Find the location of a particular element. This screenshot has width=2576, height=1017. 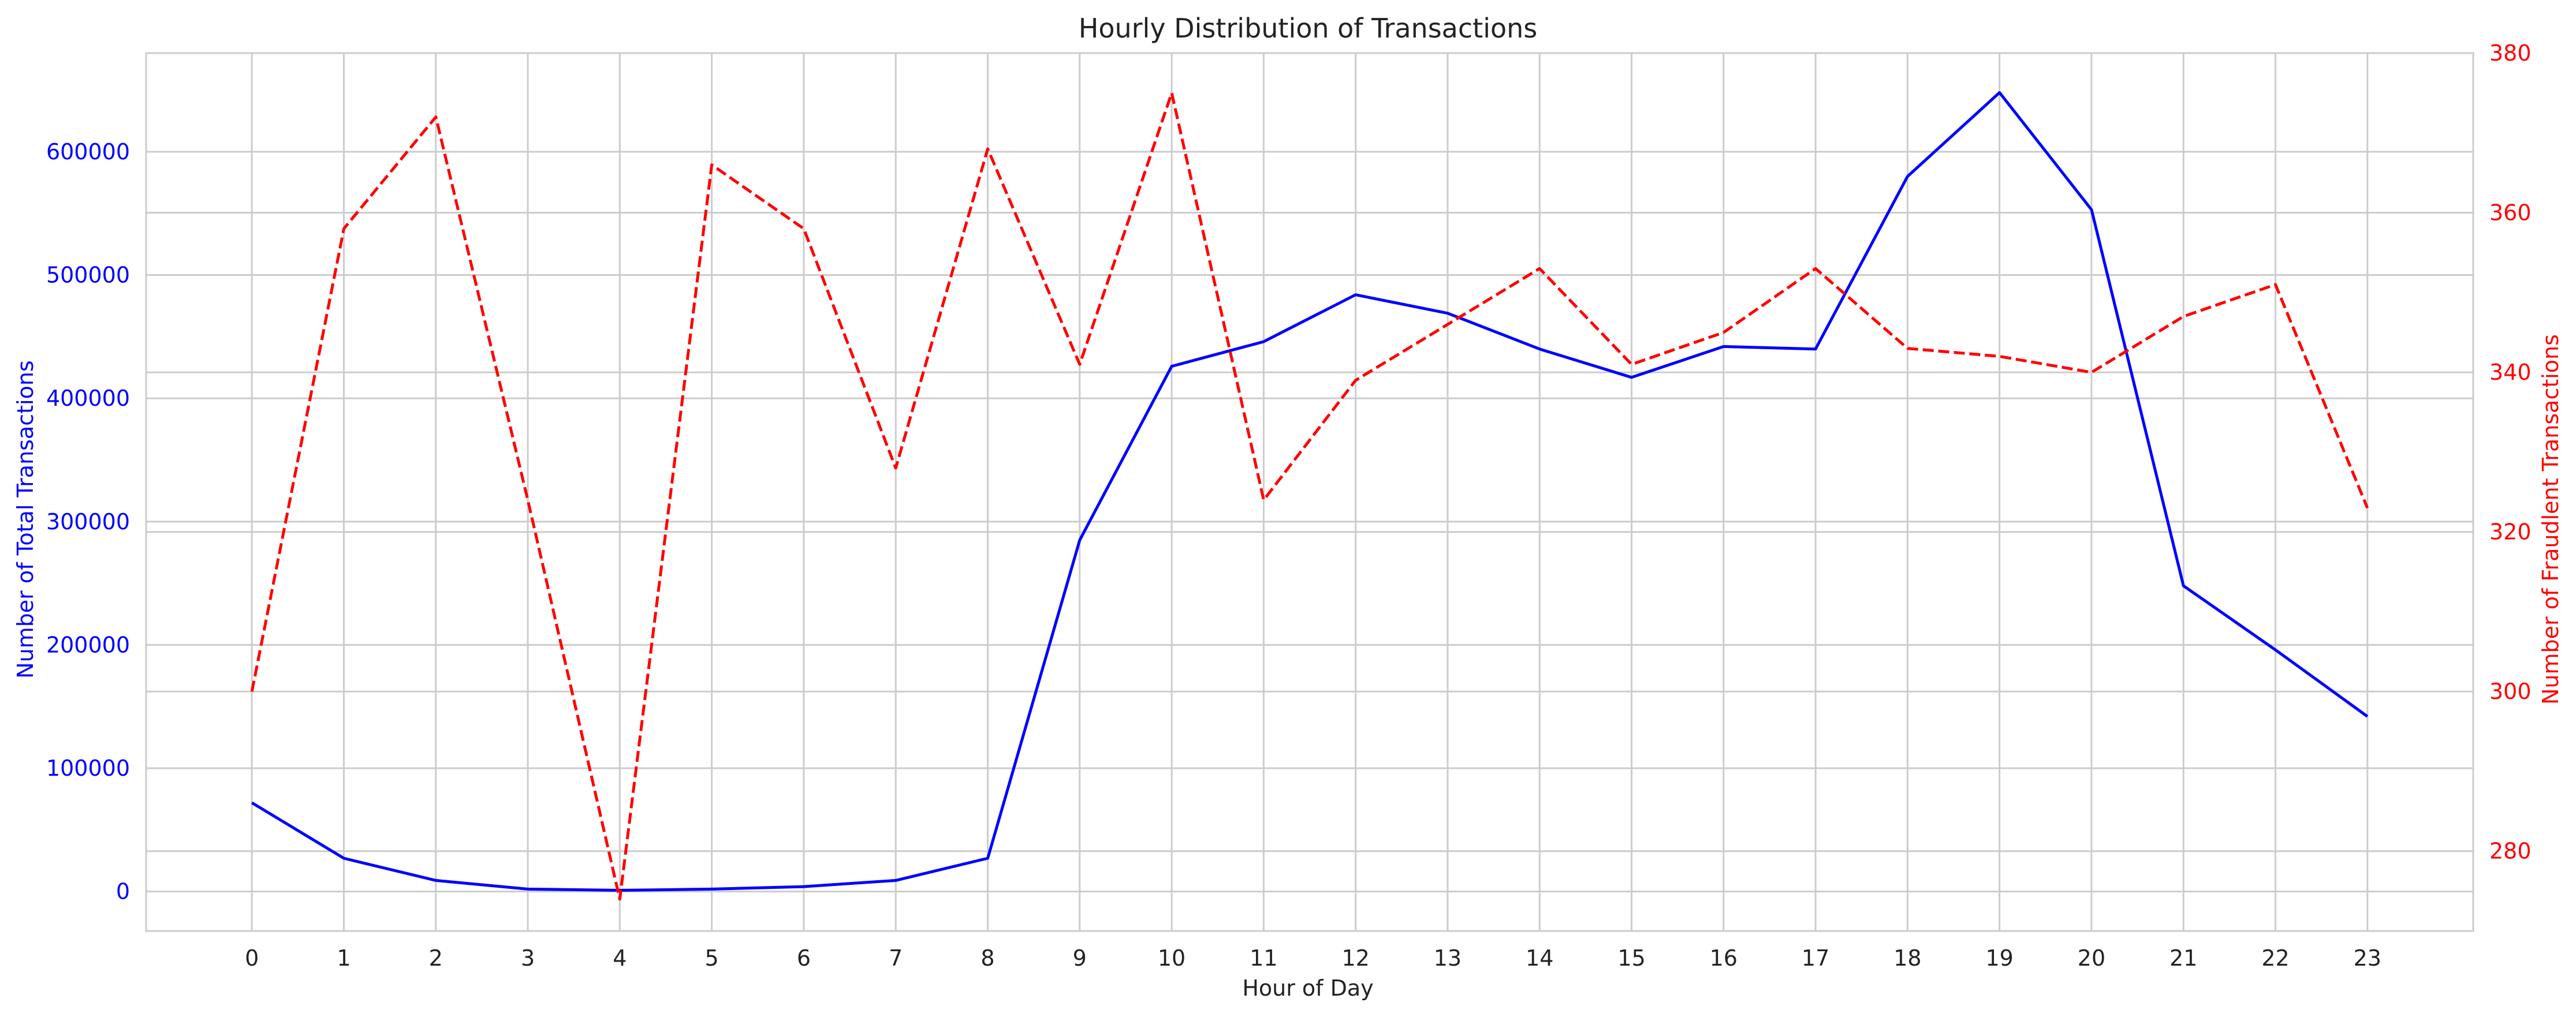

y-left-tick-label: 300000 is located at coordinates (88, 521).